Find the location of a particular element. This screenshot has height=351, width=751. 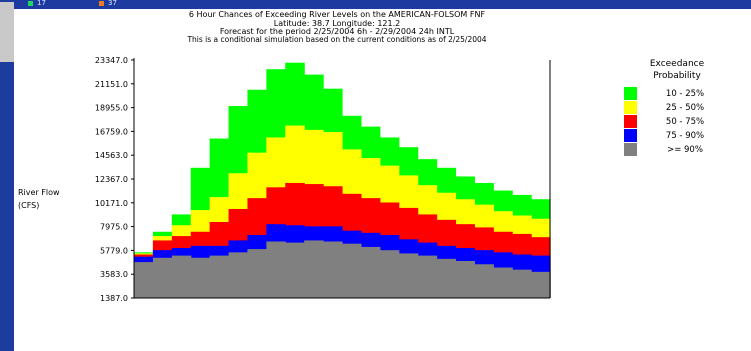

legend: 10 - 25% 25 - 50% 50 - 75% 75 - 90% >= 90% is located at coordinates (664, 121).